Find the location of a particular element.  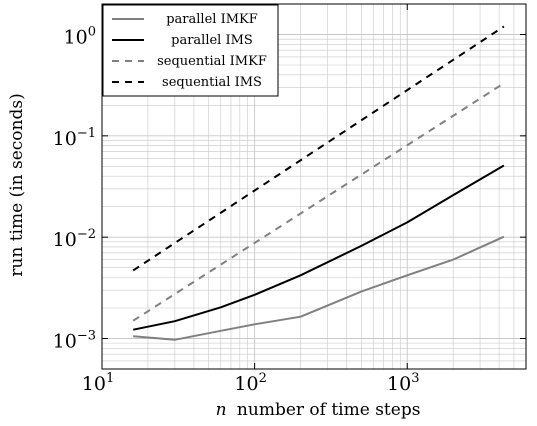

y-tick-exponent: −1 is located at coordinates (86, 133).